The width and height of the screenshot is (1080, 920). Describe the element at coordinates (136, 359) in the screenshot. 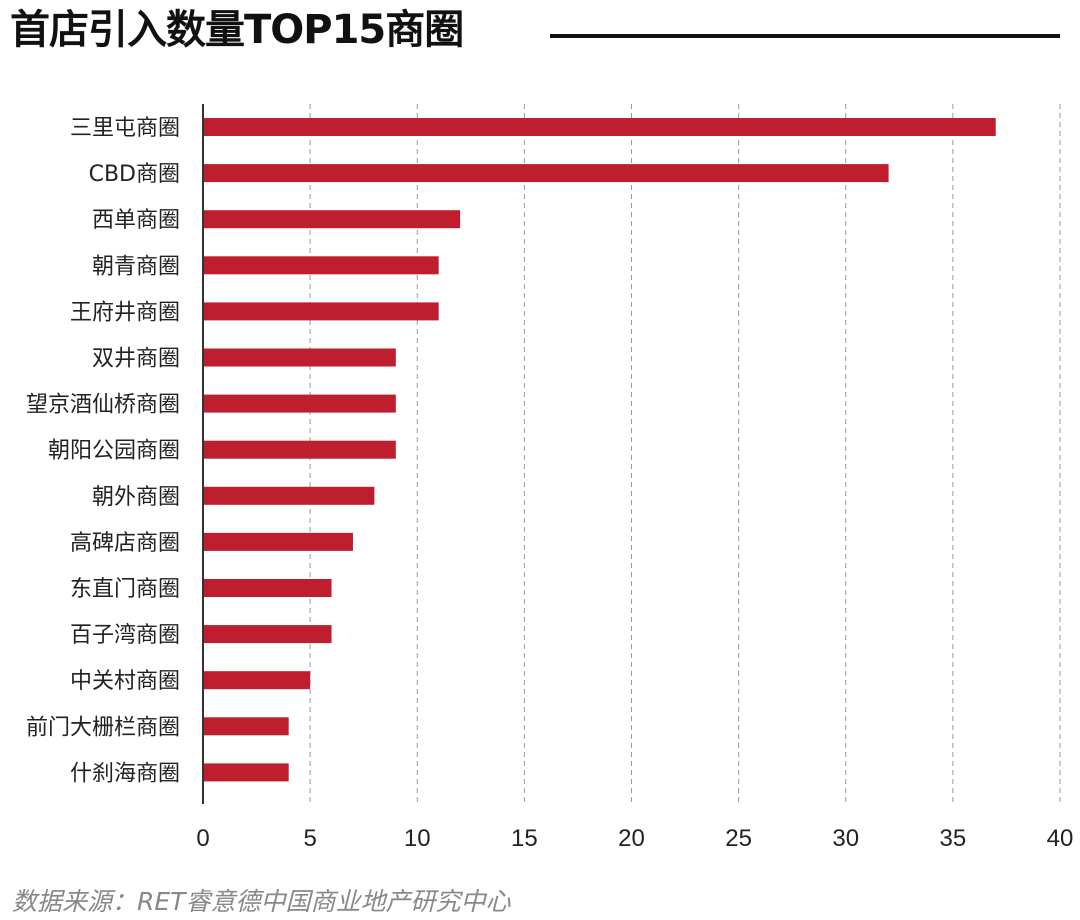

I see `category-label: 双井商圈` at that location.